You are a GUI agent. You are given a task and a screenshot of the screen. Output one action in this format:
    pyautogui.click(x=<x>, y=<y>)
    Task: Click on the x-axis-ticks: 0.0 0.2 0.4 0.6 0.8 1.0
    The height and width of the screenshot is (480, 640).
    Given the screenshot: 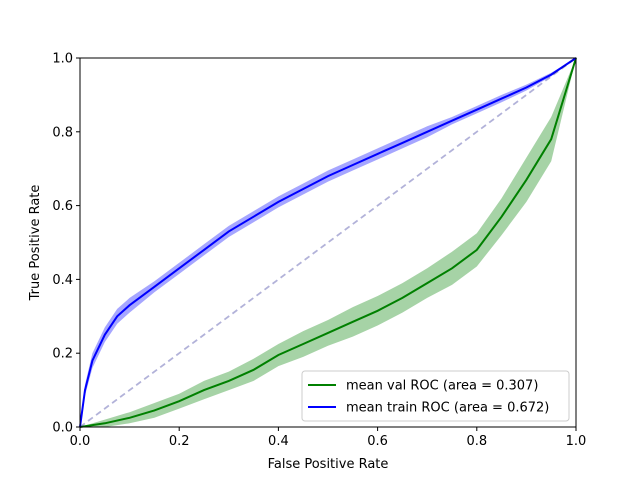 What is the action you would take?
    pyautogui.click(x=328, y=438)
    